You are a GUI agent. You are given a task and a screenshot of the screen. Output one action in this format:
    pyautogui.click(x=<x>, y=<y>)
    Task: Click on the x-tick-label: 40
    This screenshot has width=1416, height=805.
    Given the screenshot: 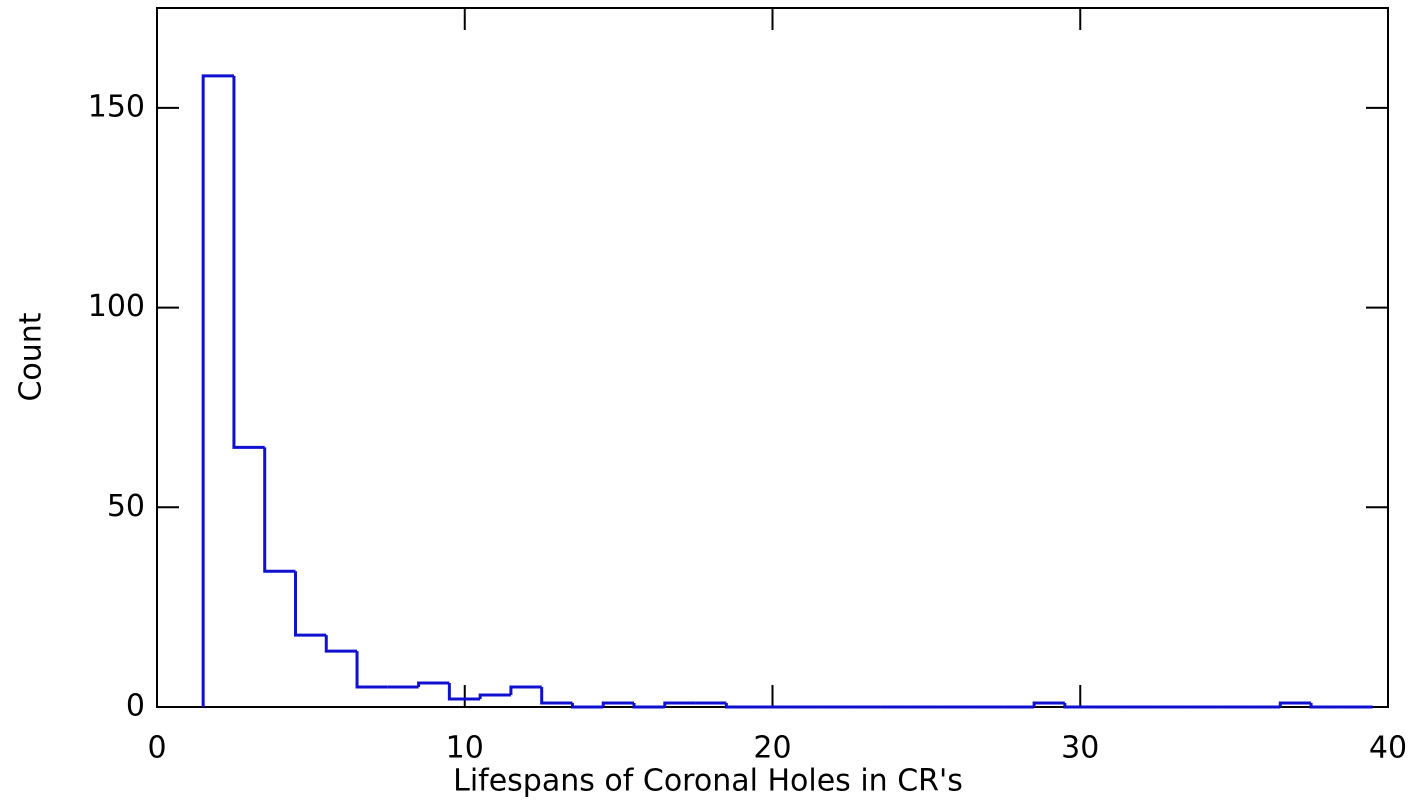 What is the action you would take?
    pyautogui.click(x=1388, y=748)
    